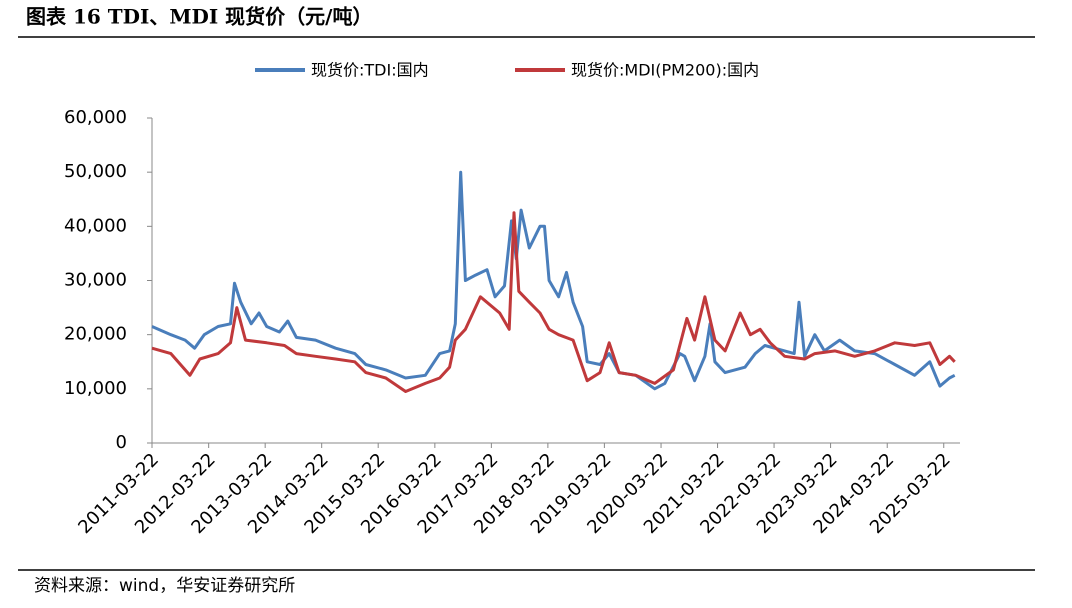 This screenshot has height=608, width=1072. I want to click on legend-label: 现货价:TDI:国内, so click(370, 70).